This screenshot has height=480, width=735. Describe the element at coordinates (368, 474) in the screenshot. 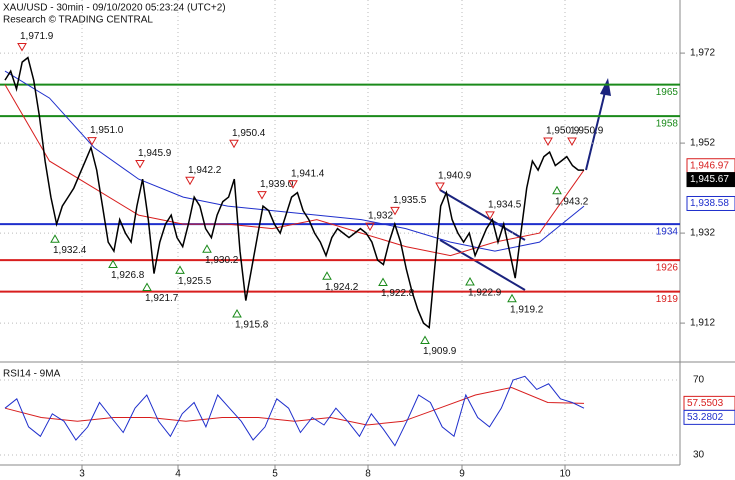

I see `x-tick-label: 8` at that location.